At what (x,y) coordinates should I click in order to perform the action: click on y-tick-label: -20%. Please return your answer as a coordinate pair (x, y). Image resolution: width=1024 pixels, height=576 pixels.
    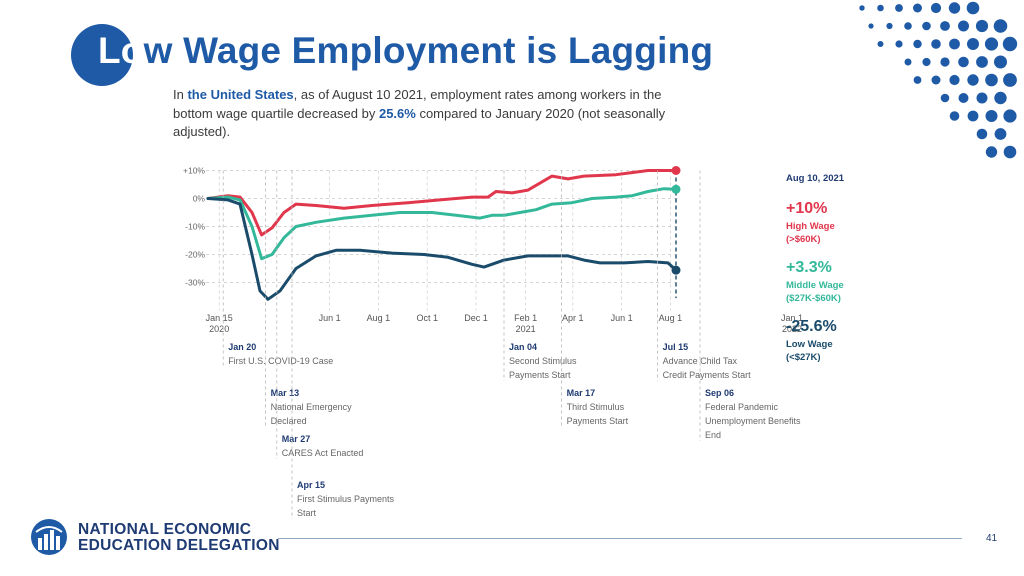
    Looking at the image, I should click on (195, 255).